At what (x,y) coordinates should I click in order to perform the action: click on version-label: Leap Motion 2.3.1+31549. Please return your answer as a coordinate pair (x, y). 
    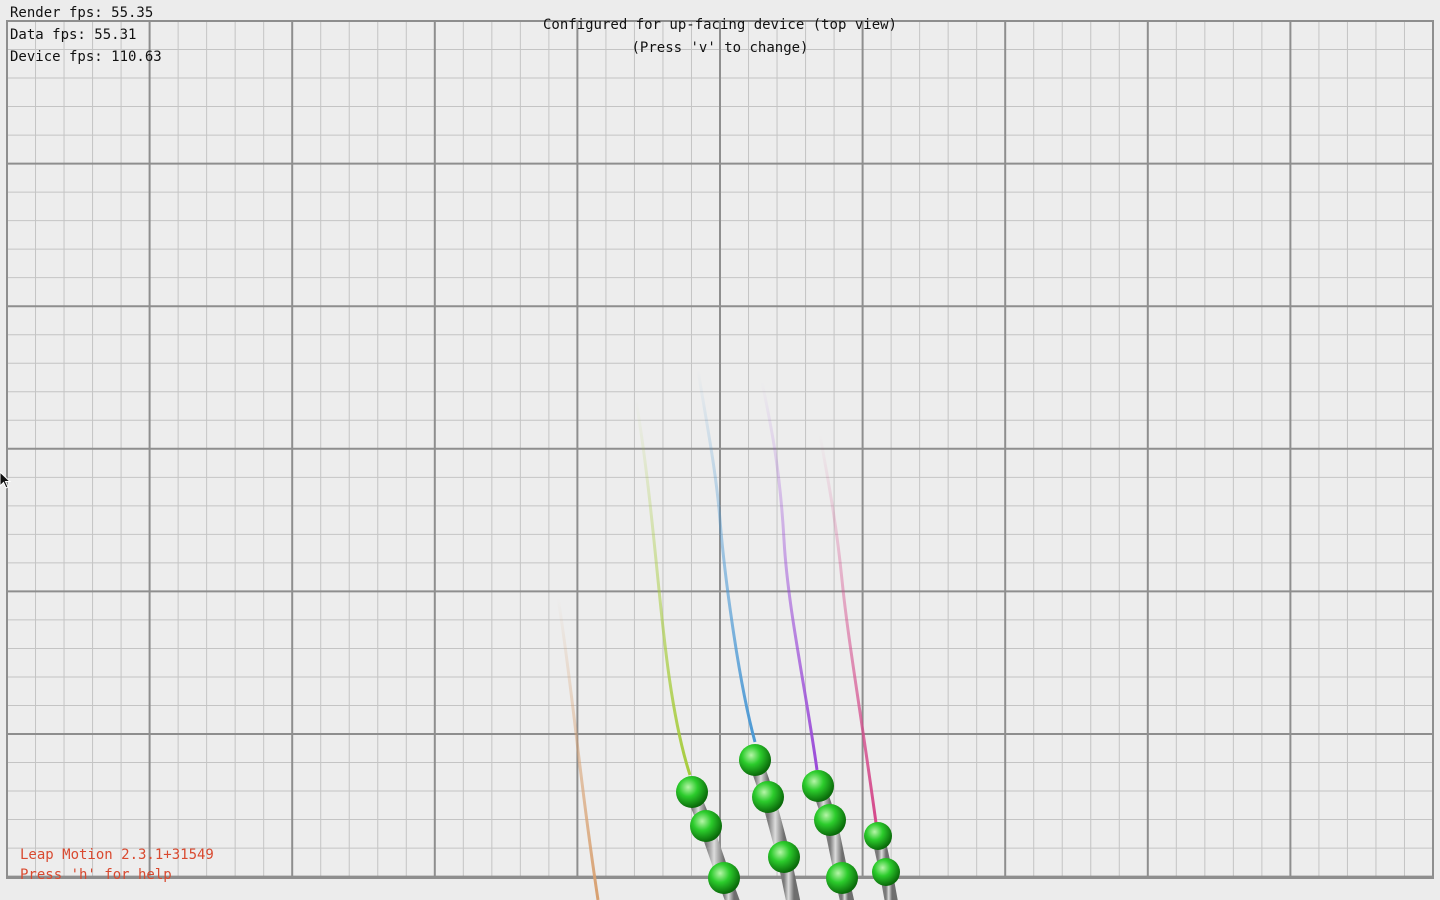
    Looking at the image, I should click on (117, 855).